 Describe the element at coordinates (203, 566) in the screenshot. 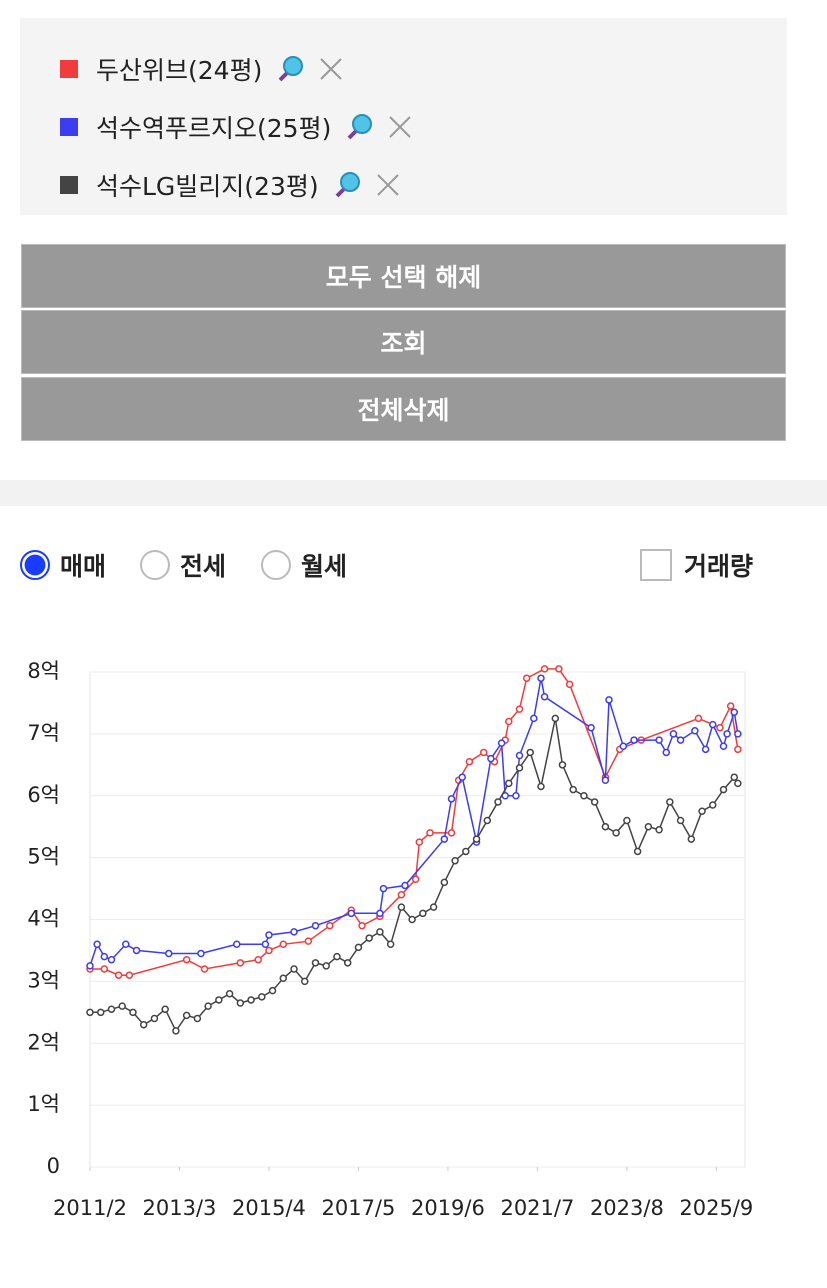

I see `radio-label: 전세` at that location.